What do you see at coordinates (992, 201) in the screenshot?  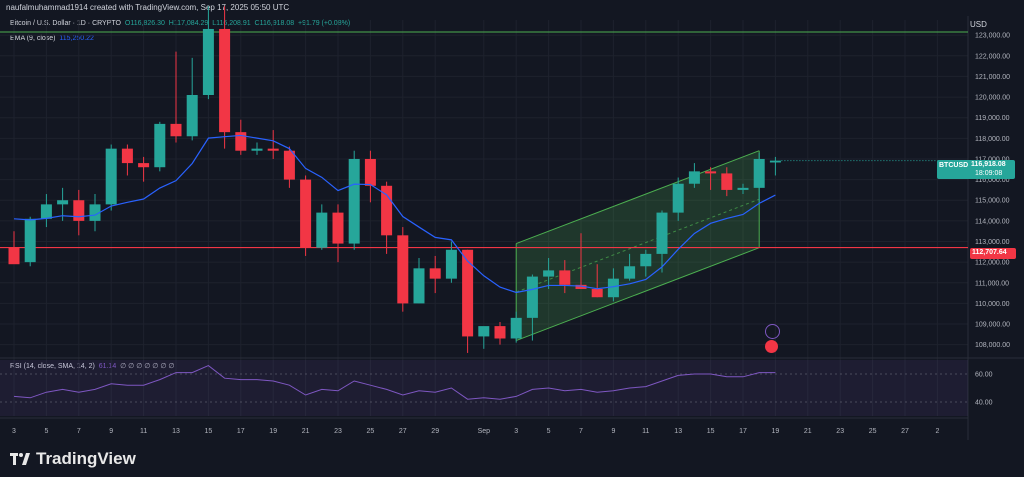 I see `price-tick-label: 115,000.00` at bounding box center [992, 201].